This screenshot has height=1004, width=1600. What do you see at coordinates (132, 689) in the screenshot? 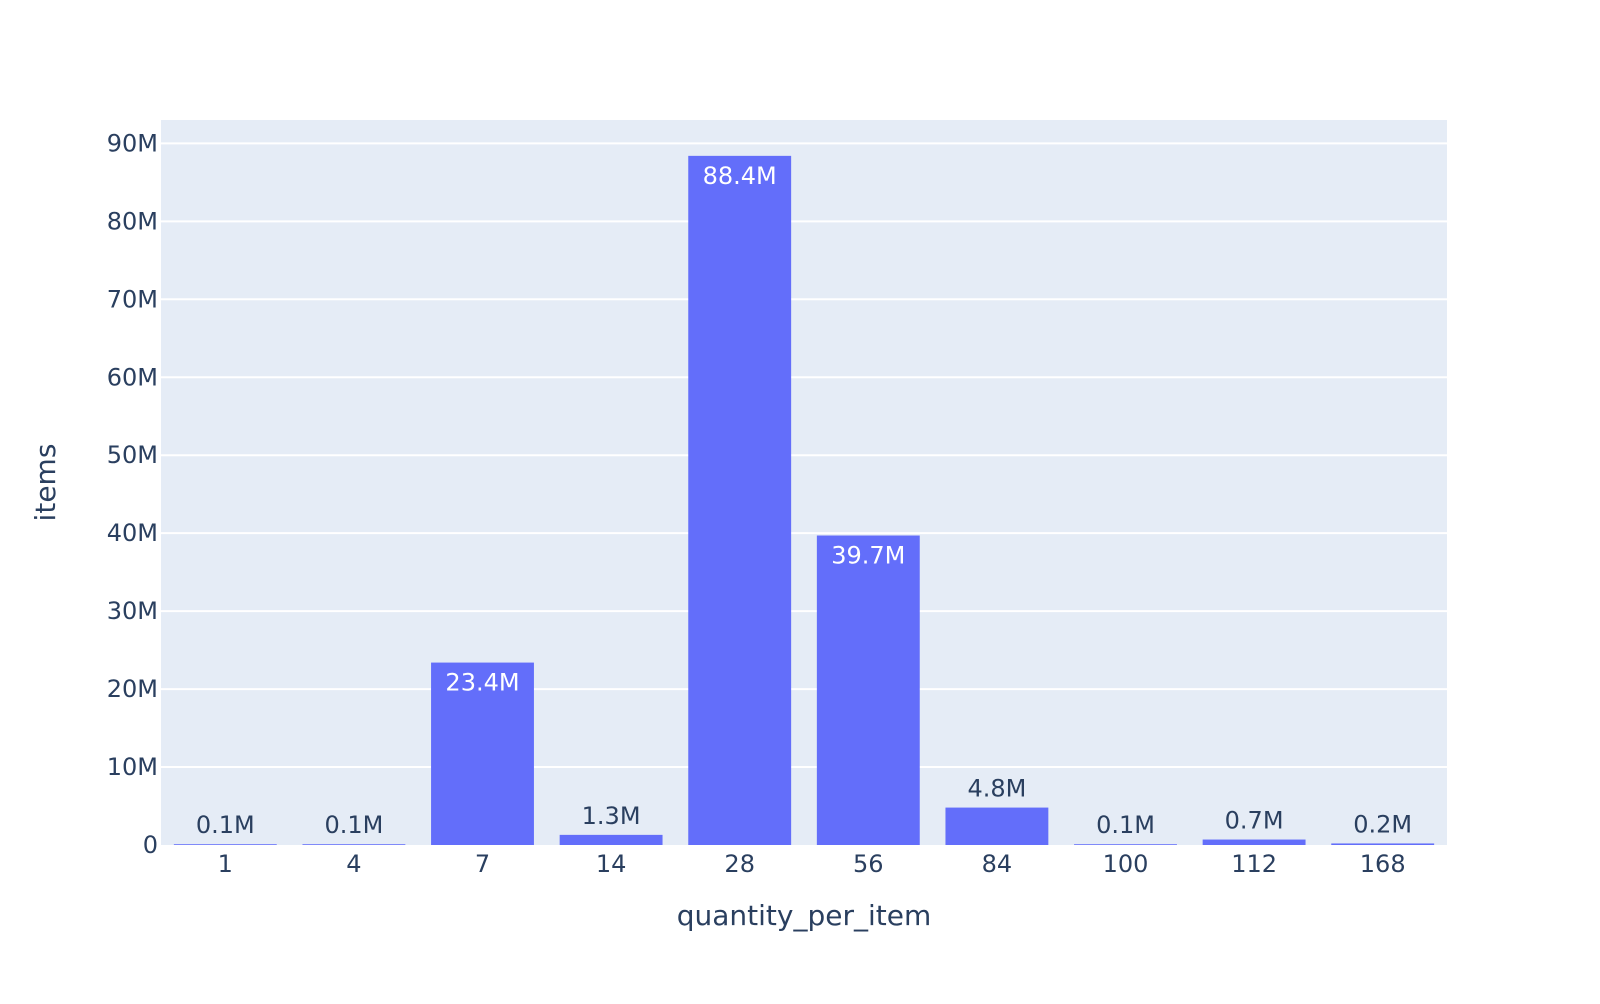
I see `y-tick-label: 20M` at bounding box center [132, 689].